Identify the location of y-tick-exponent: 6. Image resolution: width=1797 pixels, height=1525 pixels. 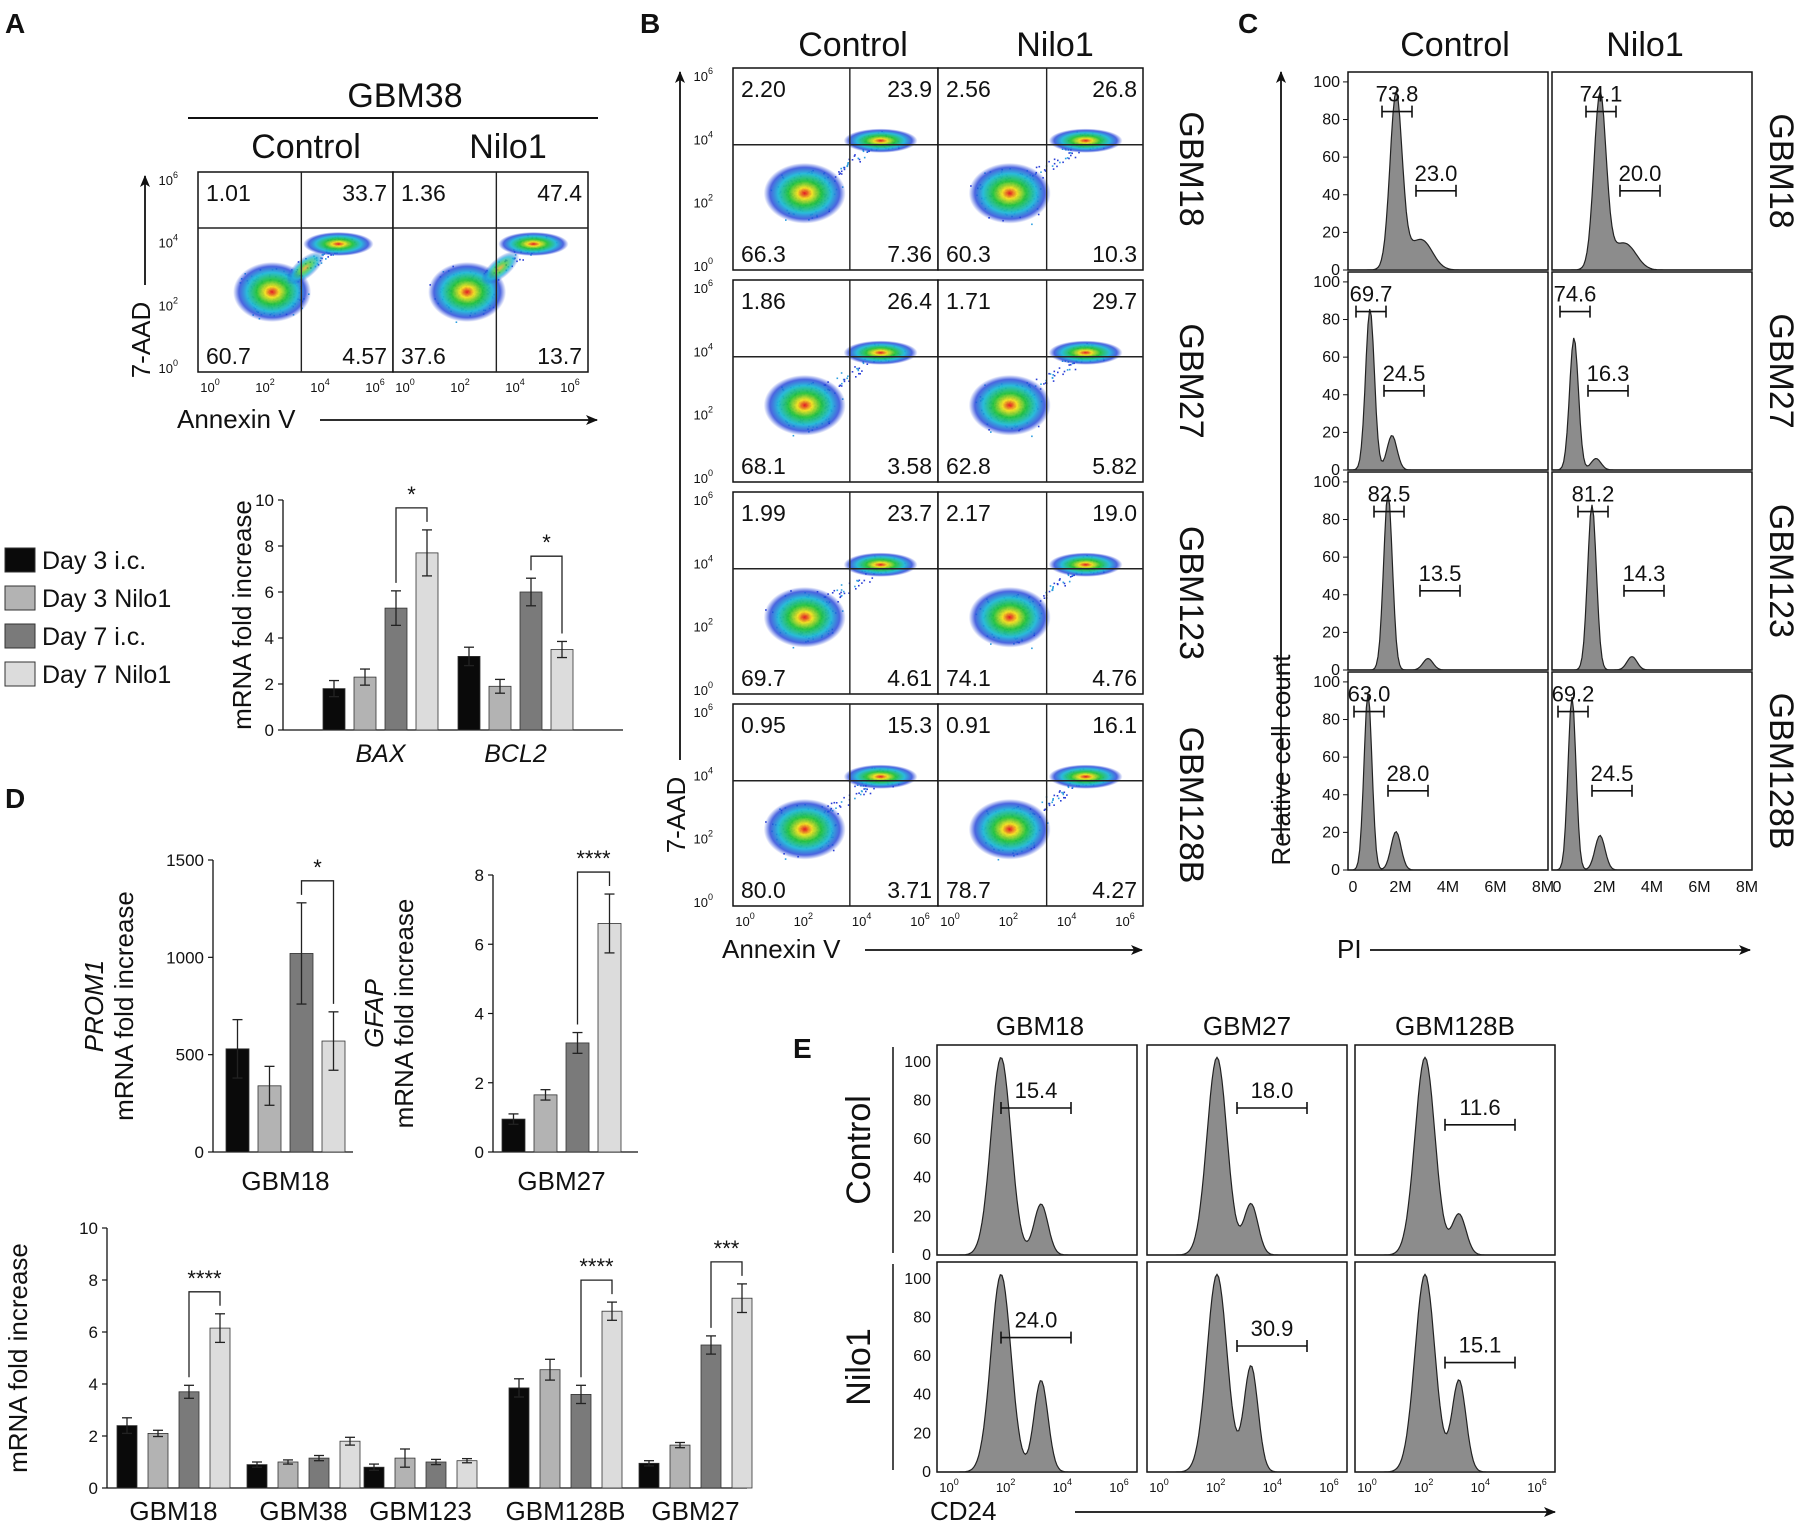
(175, 175).